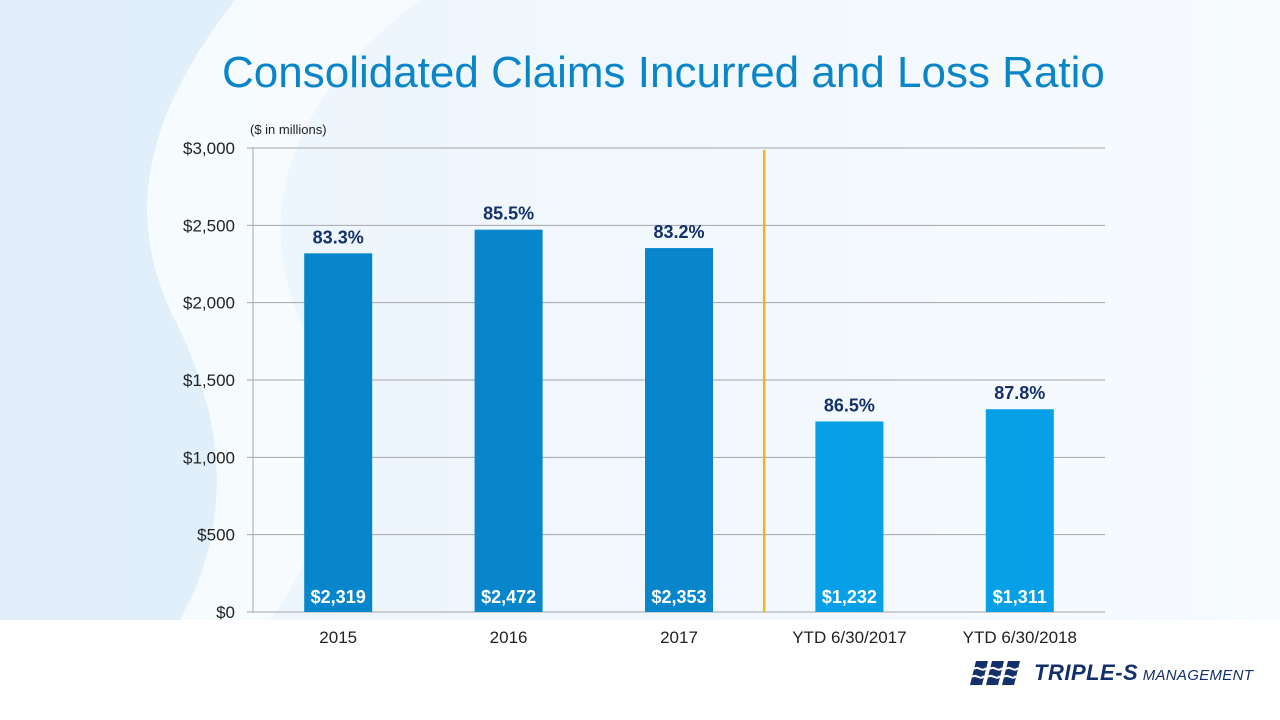  I want to click on logo-brand-text: TRIPLE-S, so click(1086, 672).